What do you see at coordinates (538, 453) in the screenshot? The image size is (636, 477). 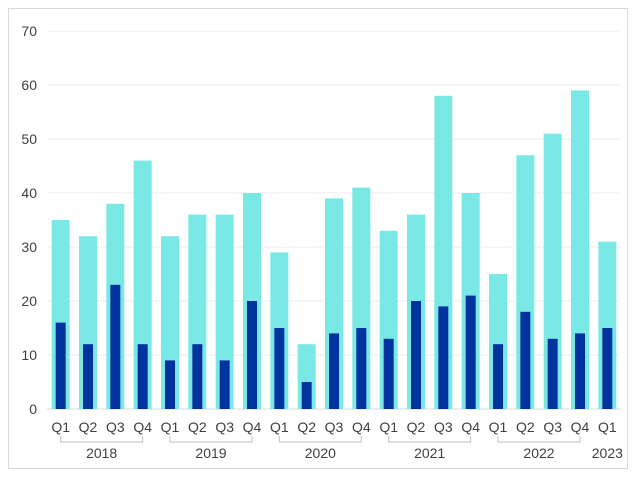 I see `year-label: 2022` at bounding box center [538, 453].